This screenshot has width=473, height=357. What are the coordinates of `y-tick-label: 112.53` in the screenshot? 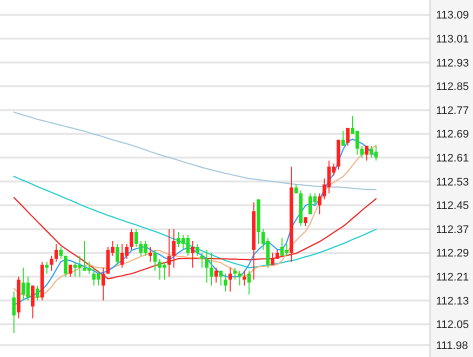 It's located at (452, 182).